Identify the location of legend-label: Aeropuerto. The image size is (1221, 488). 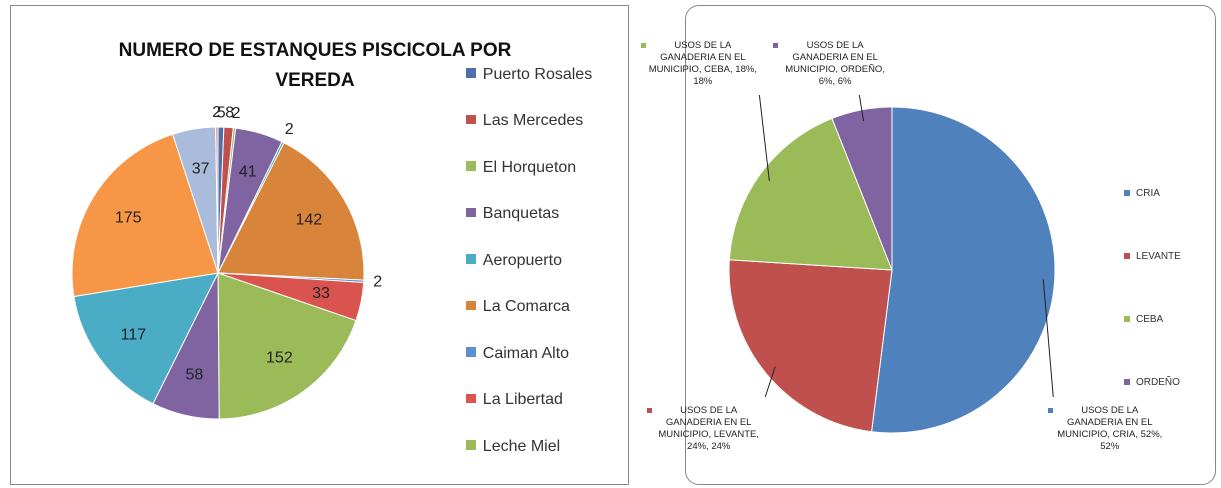
(522, 260).